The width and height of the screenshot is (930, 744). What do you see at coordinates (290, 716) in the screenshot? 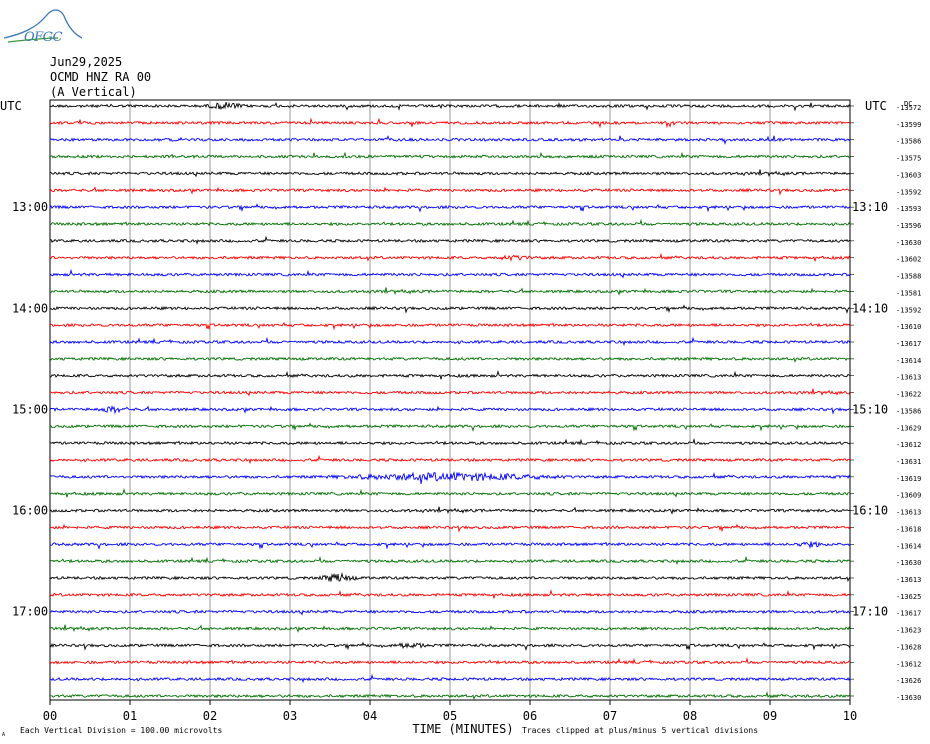
I see `x-tick-label: 03` at bounding box center [290, 716].